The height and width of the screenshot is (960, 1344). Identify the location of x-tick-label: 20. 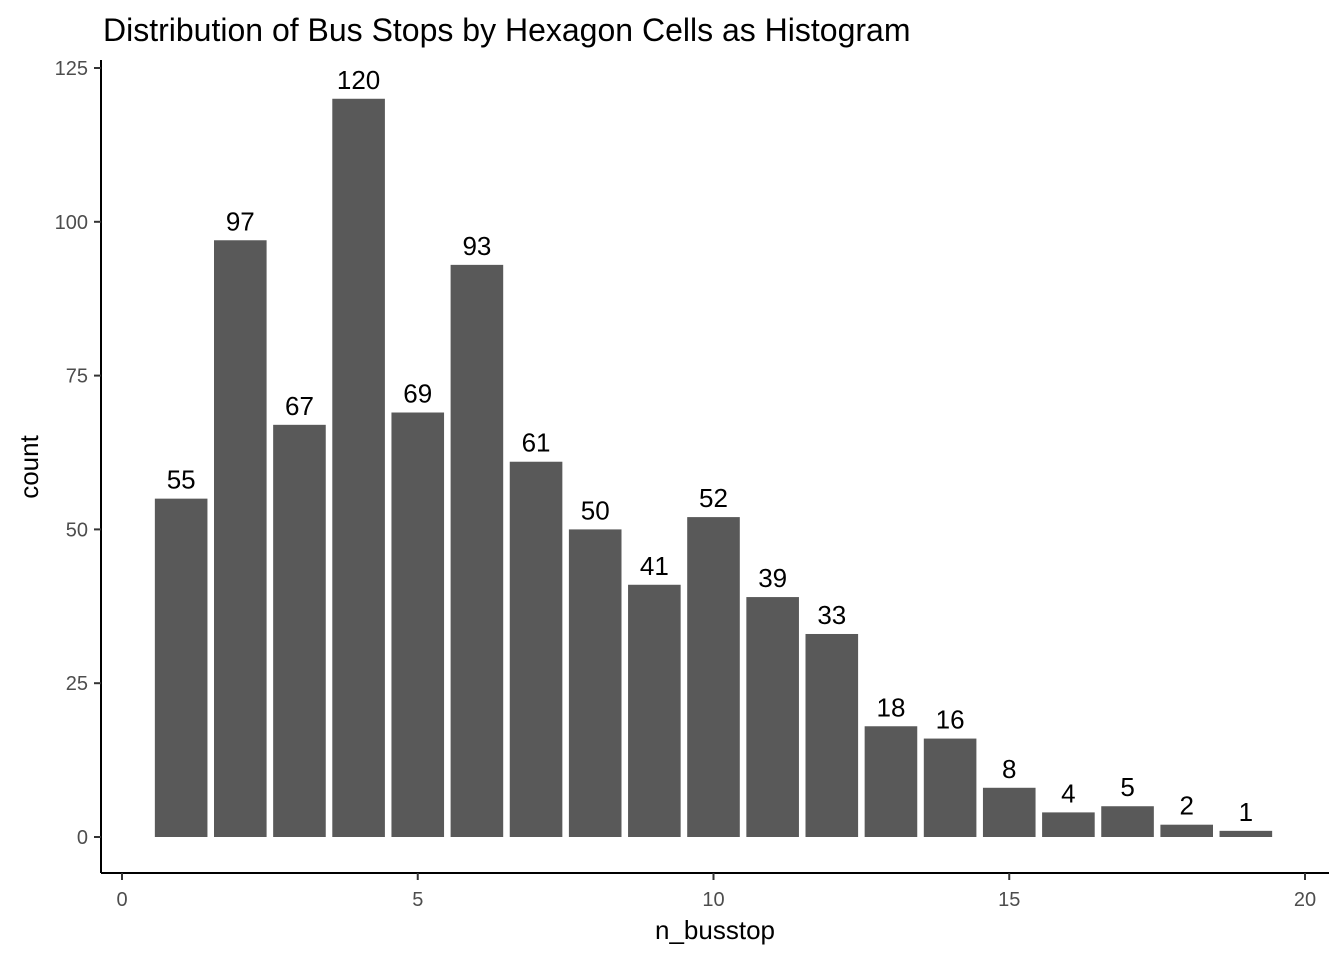
(1305, 900).